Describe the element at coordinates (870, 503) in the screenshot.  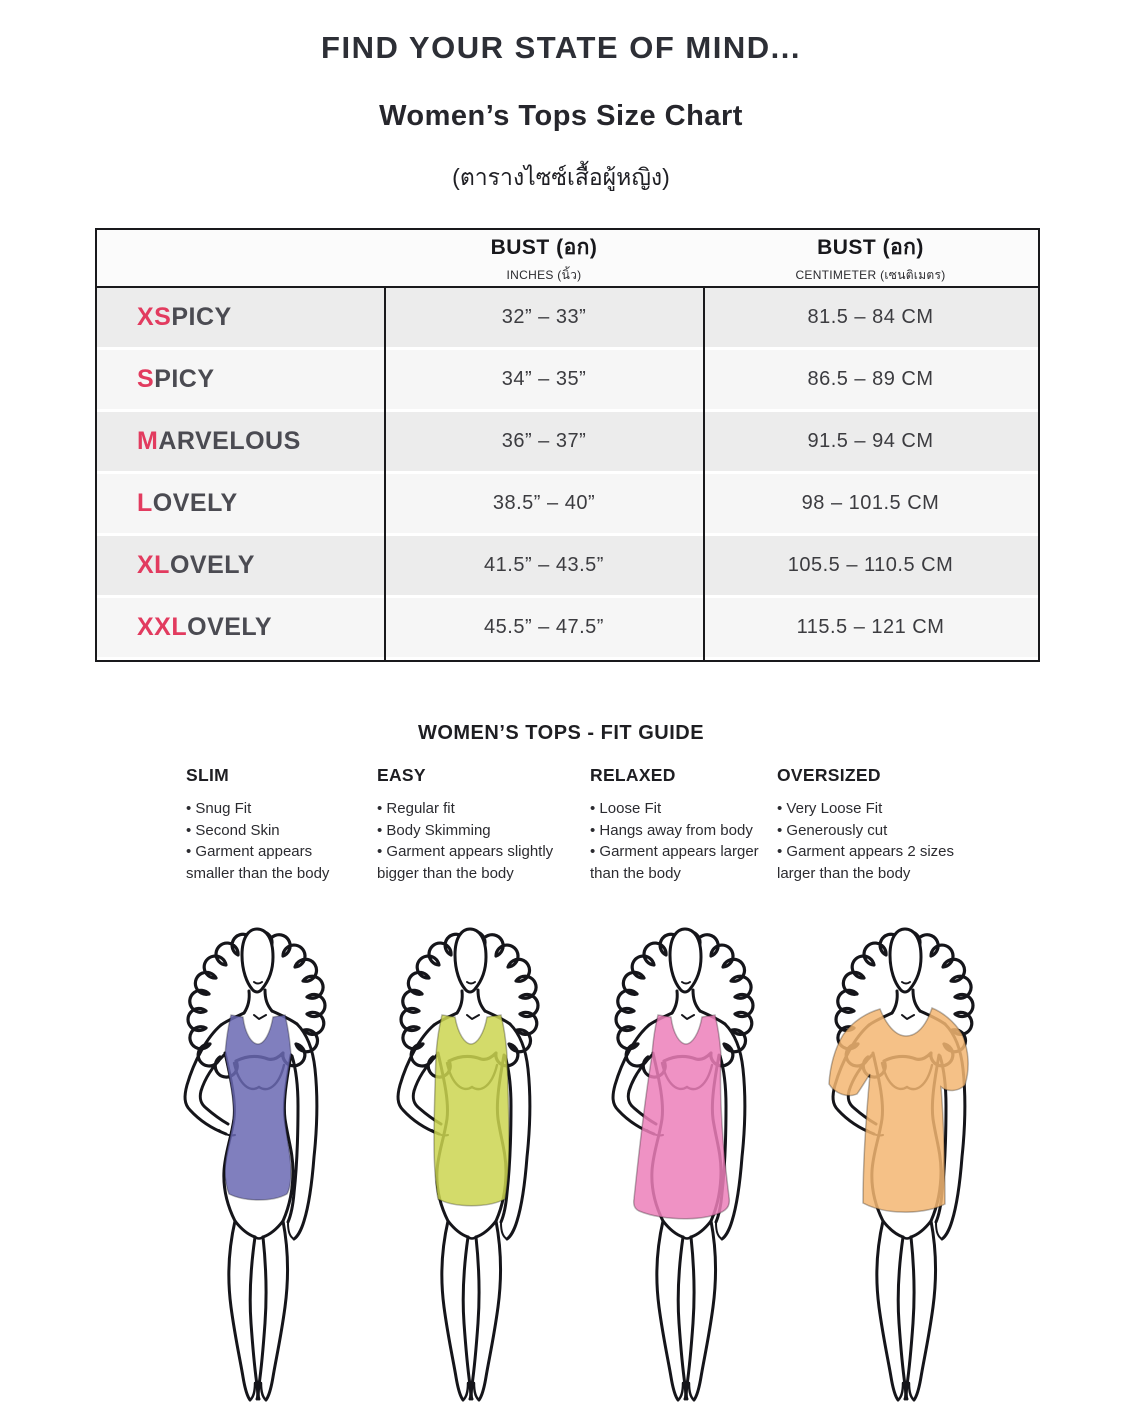
I see `bust-cm-value: 98 – 101.5 CM` at that location.